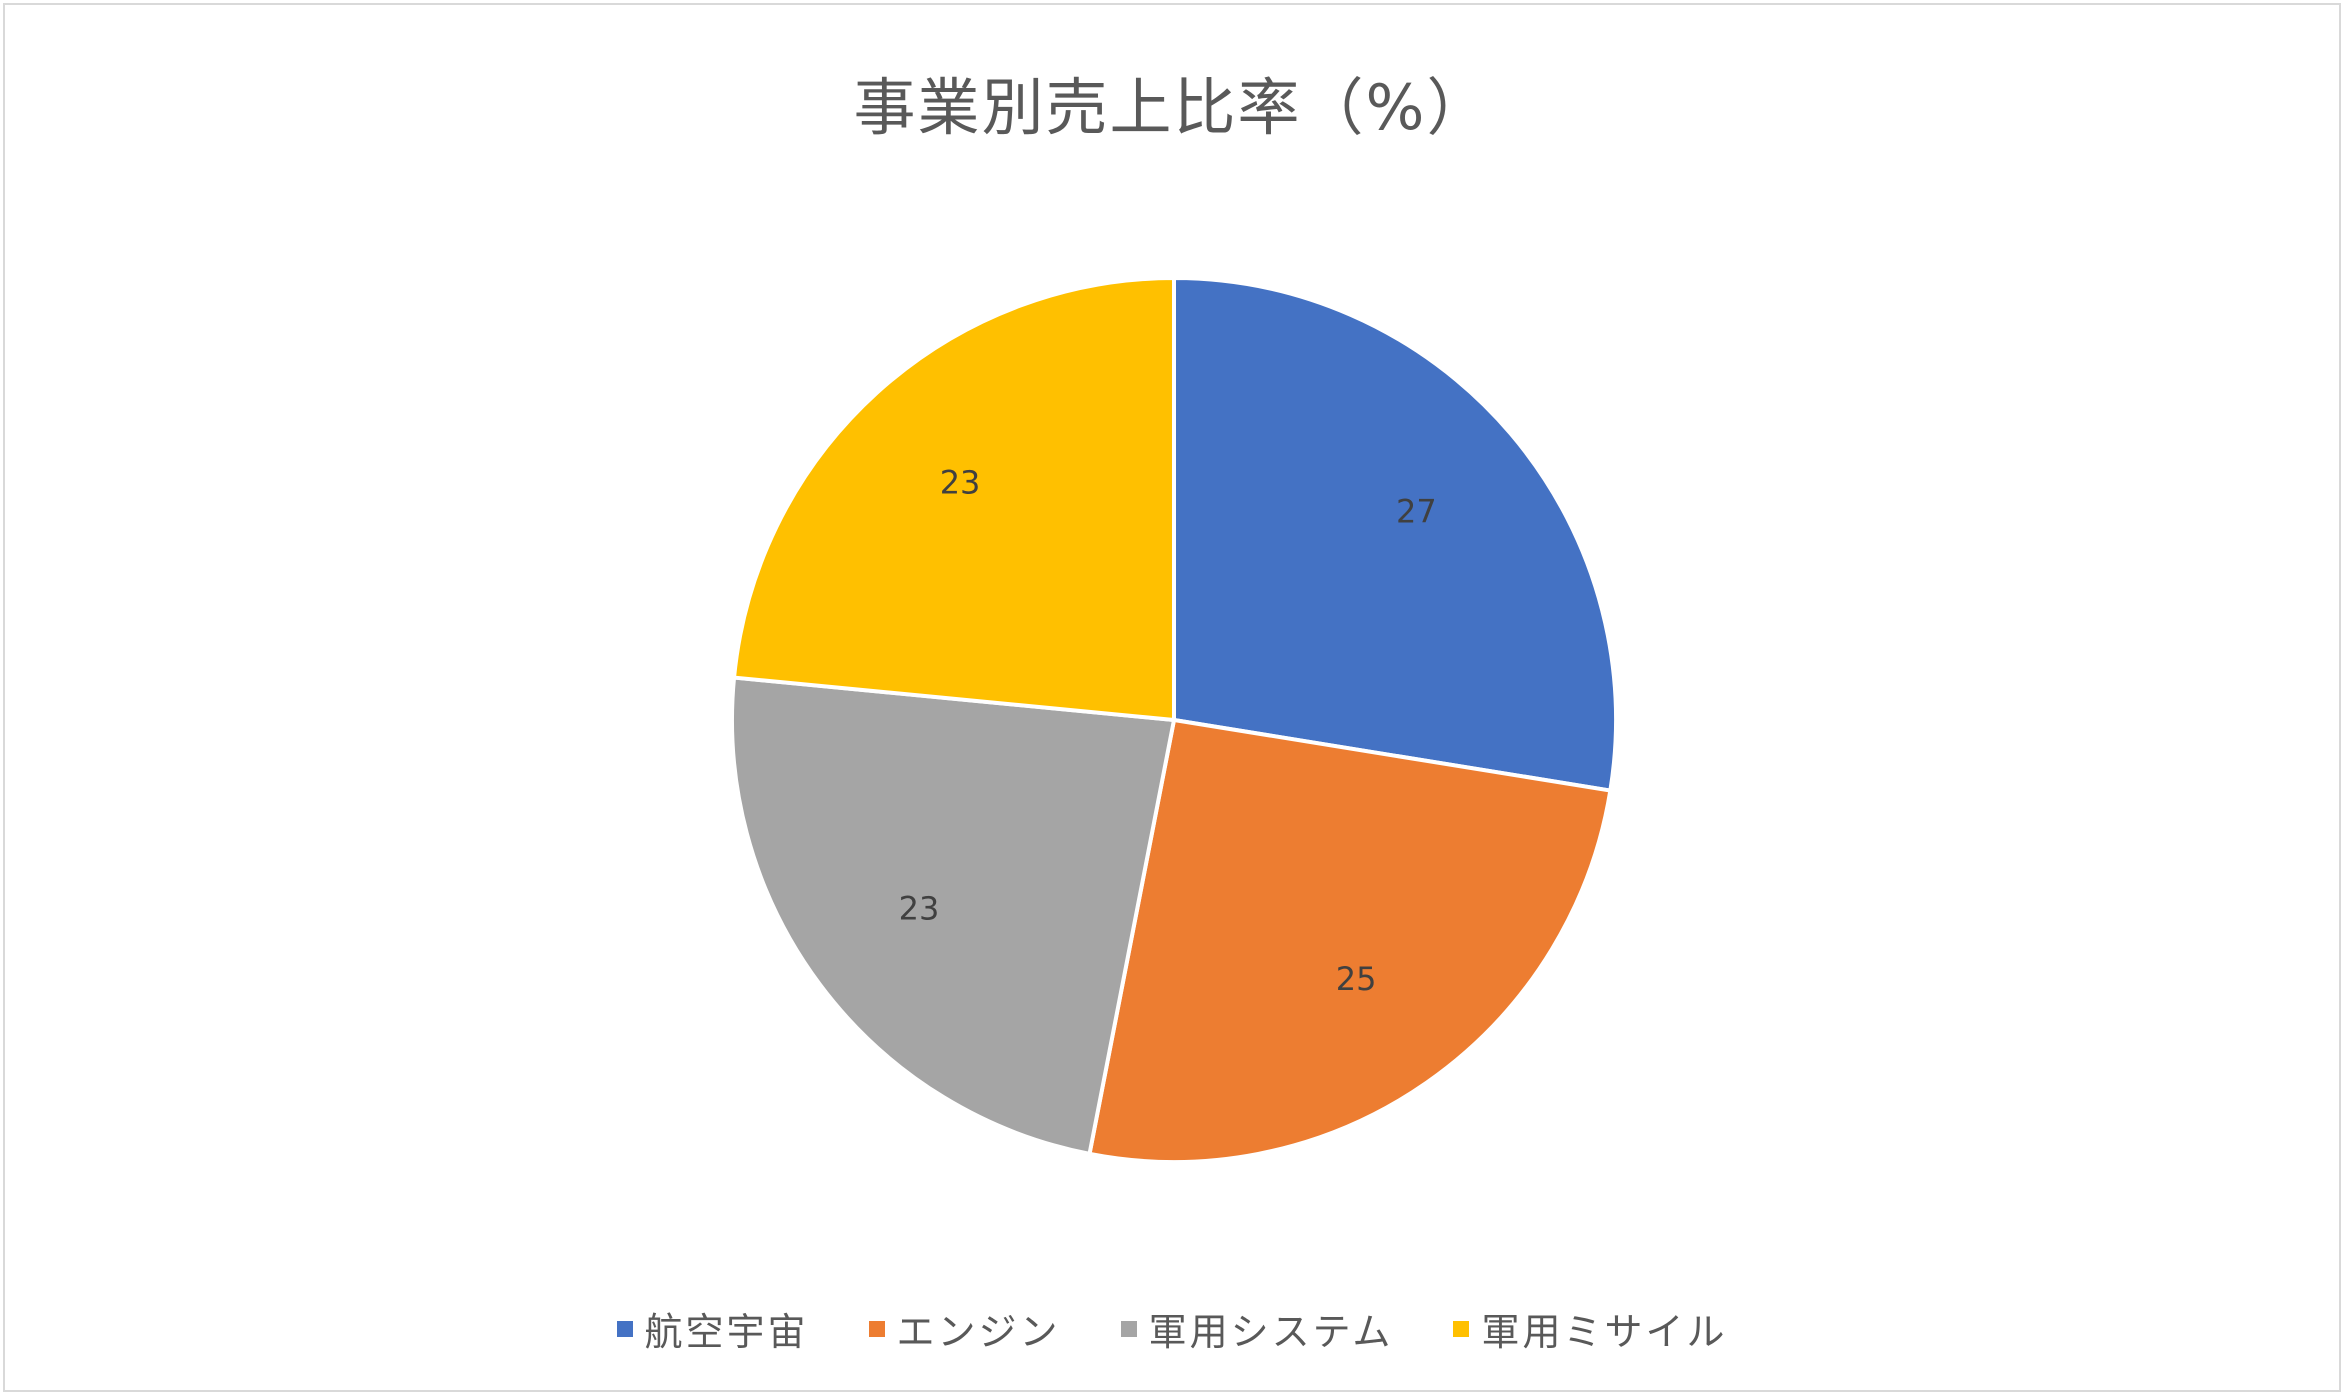  I want to click on legend-item-engine: エンジン, so click(964, 1328).